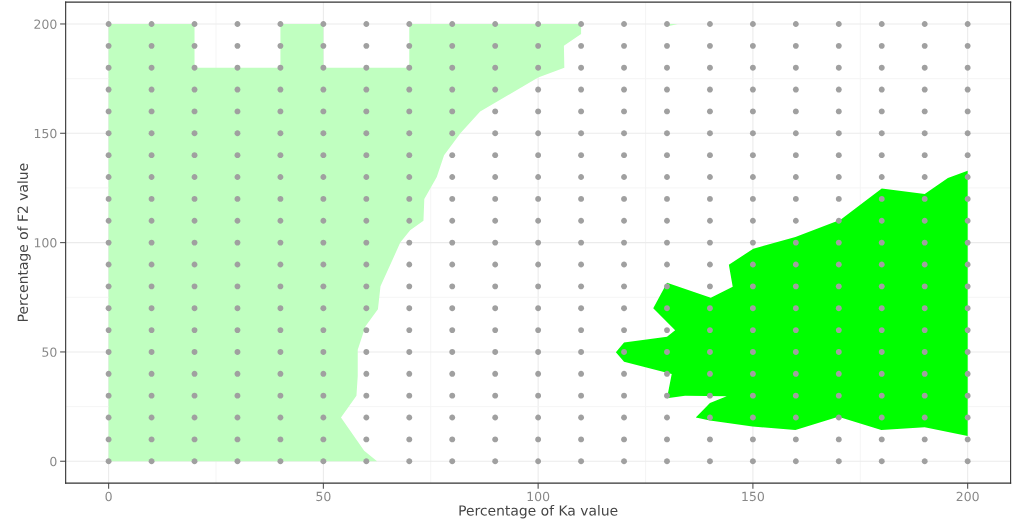 This screenshot has height=524, width=1026. I want to click on y-tick-label: 150, so click(45, 133).